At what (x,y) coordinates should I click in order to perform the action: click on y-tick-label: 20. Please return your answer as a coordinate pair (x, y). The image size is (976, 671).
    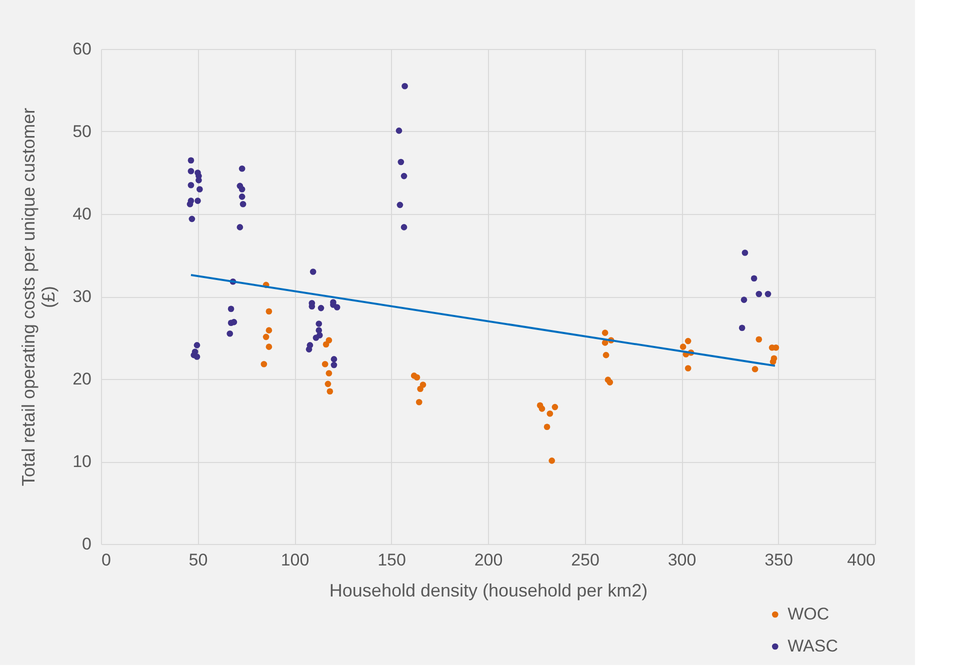
    Looking at the image, I should click on (82, 379).